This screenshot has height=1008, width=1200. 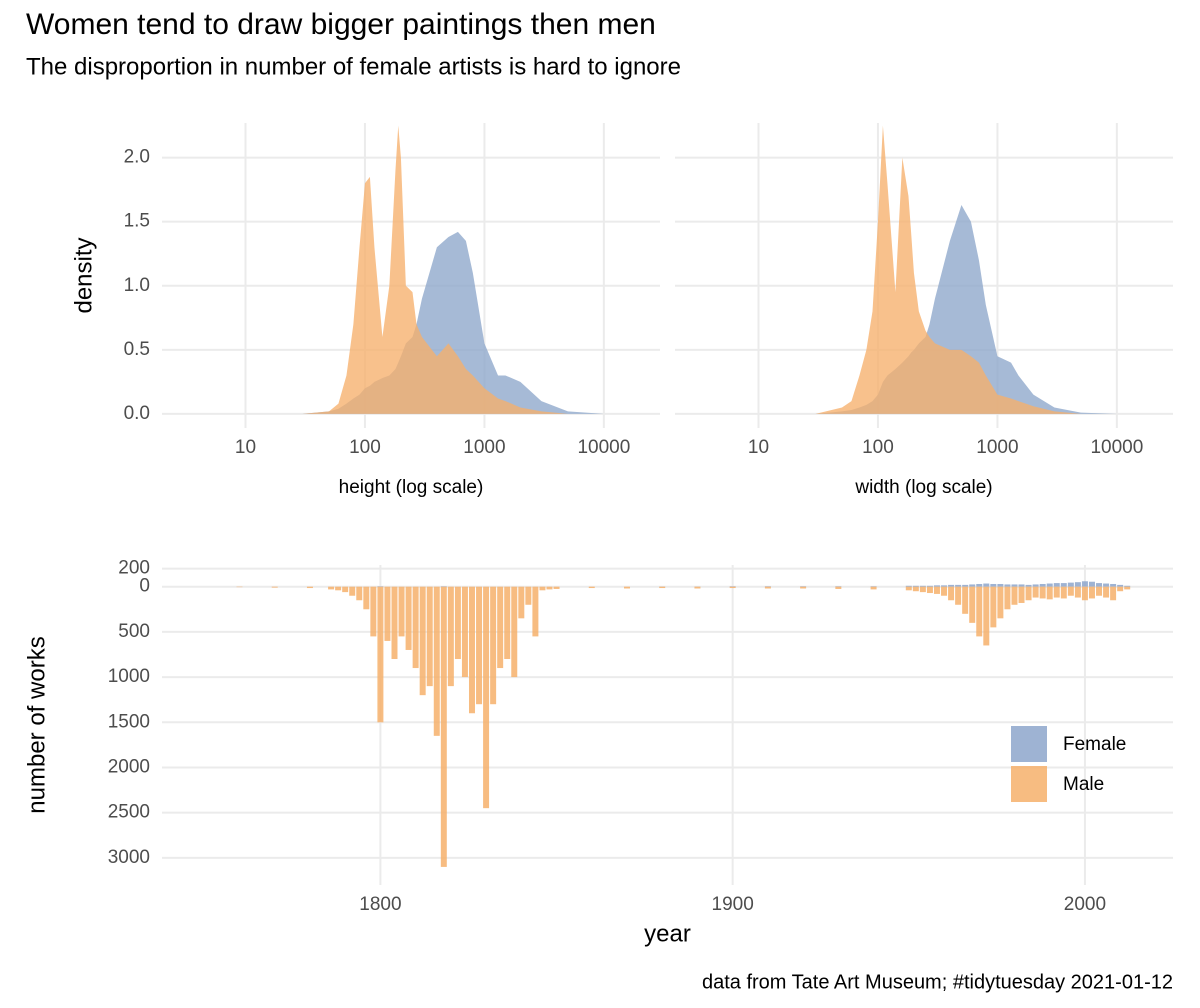 I want to click on y-tick-label: 1.5, so click(x=137, y=221).